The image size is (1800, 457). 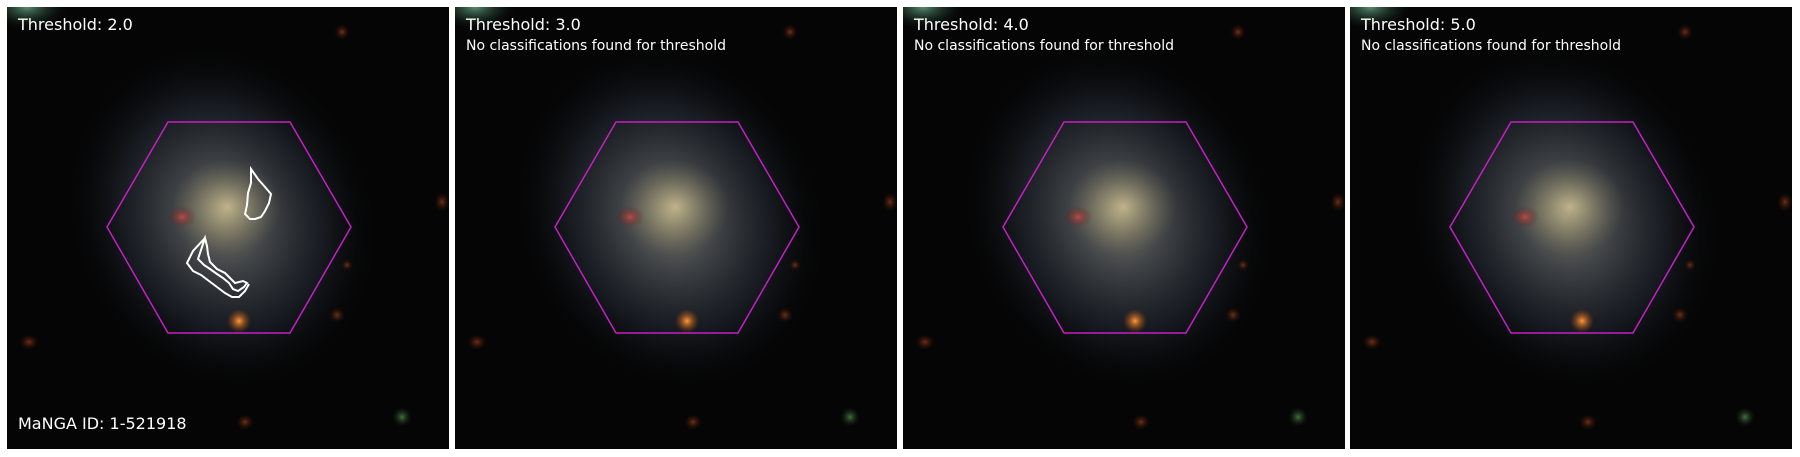 What do you see at coordinates (217, 266) in the screenshot?
I see `classification-contour-lower` at bounding box center [217, 266].